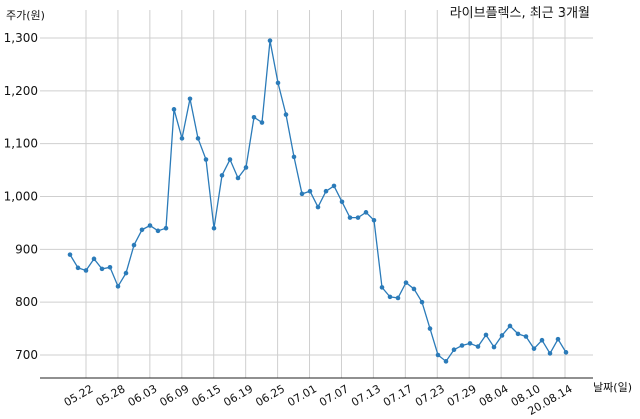 Image resolution: width=640 pixels, height=419 pixels. What do you see at coordinates (143, 395) in the screenshot?
I see `x-tick-label: 06.03` at bounding box center [143, 395].